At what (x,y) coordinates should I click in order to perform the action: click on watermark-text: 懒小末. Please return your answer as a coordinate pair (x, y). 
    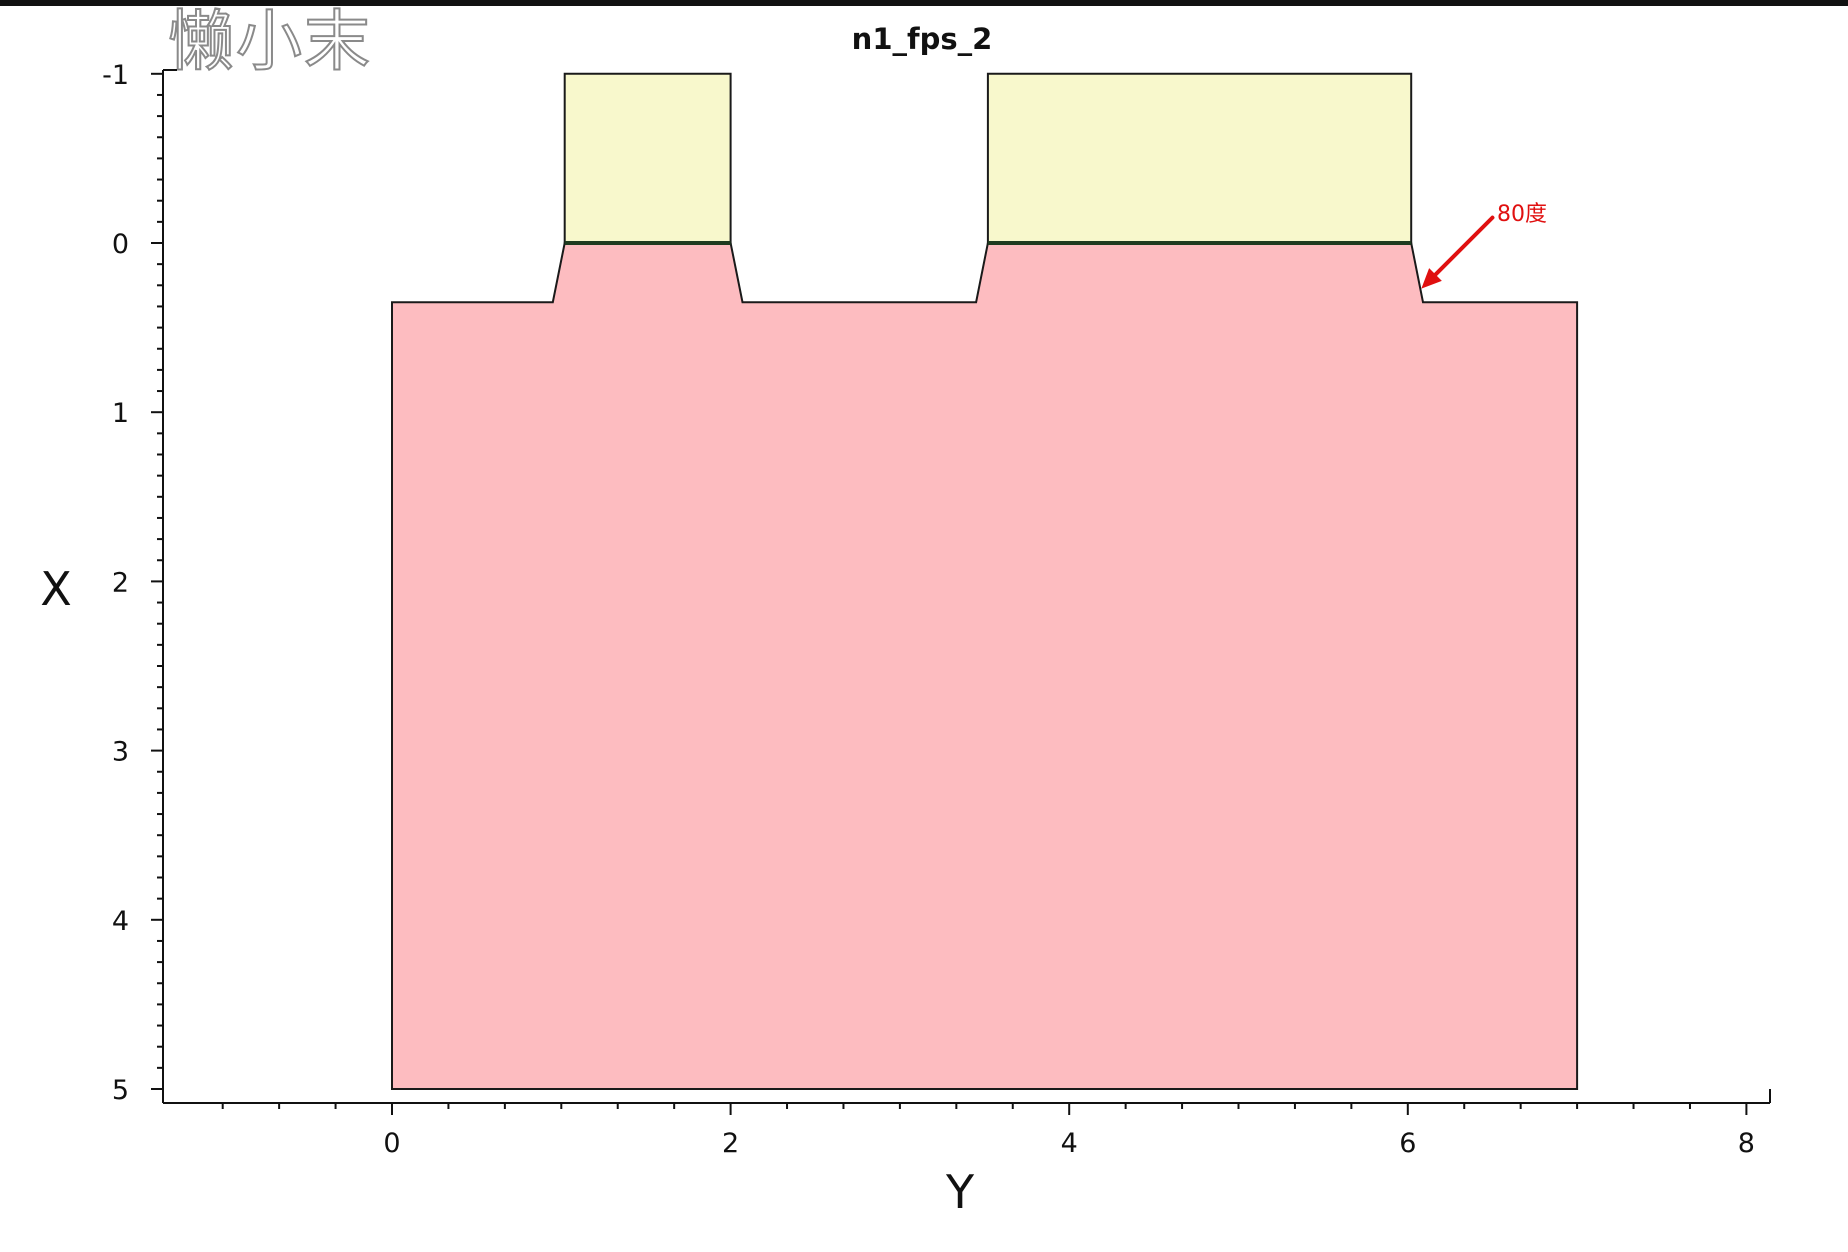
    Looking at the image, I should click on (269, 41).